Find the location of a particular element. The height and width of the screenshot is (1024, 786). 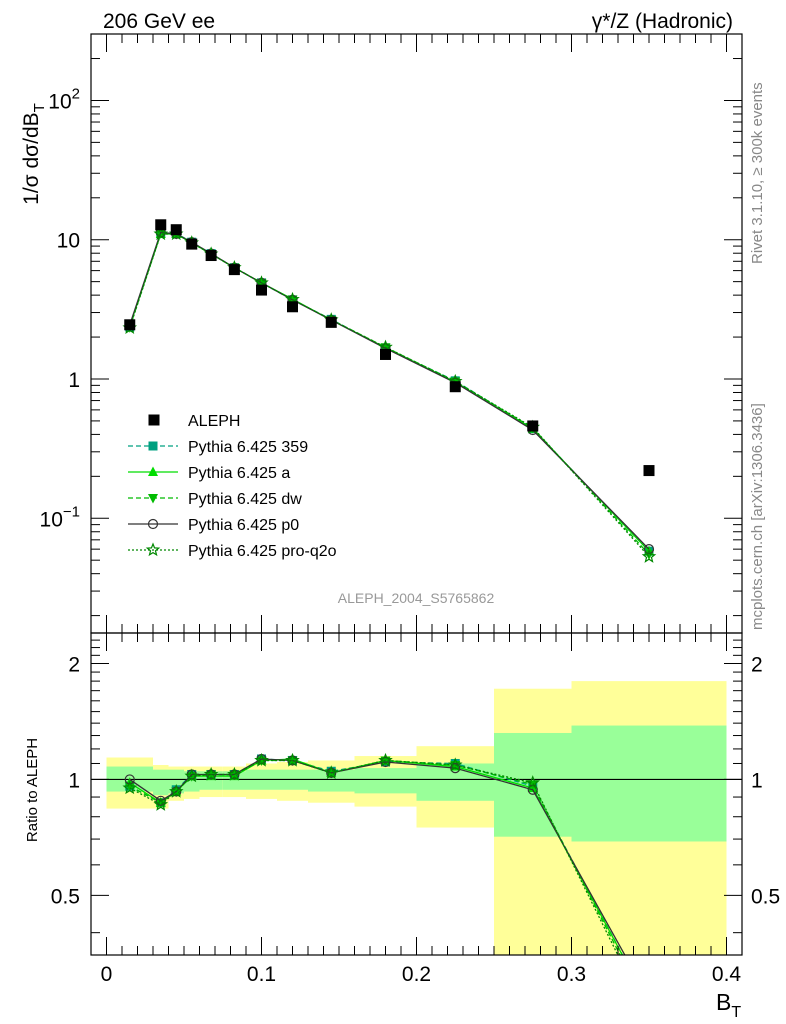

y-axis-label-main-text: 1/σ dσ/dB is located at coordinates (31, 158).